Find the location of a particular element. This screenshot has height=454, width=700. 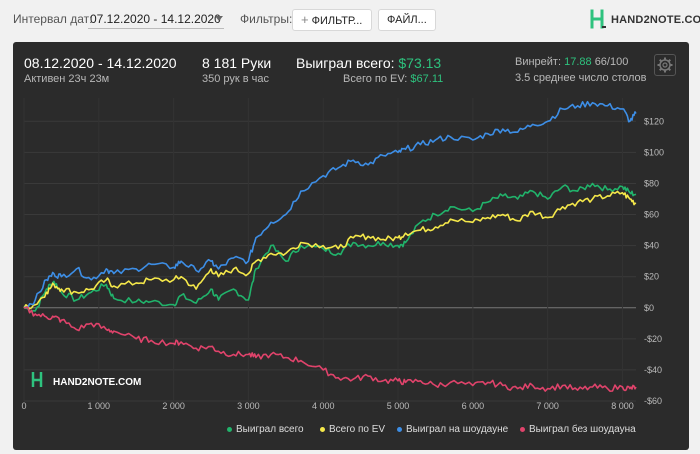

y-tick-label: $20 is located at coordinates (651, 277).